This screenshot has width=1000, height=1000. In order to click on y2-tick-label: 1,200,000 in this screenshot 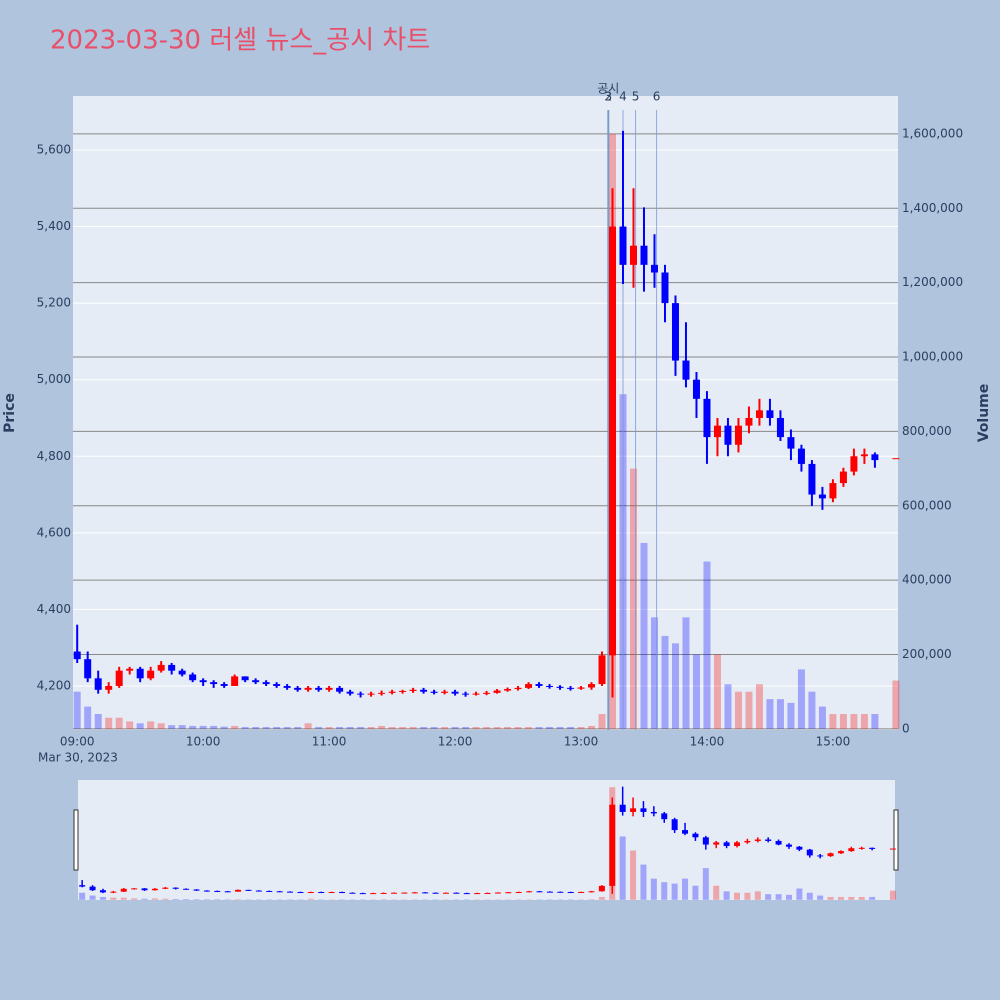, I will do `click(932, 282)`.